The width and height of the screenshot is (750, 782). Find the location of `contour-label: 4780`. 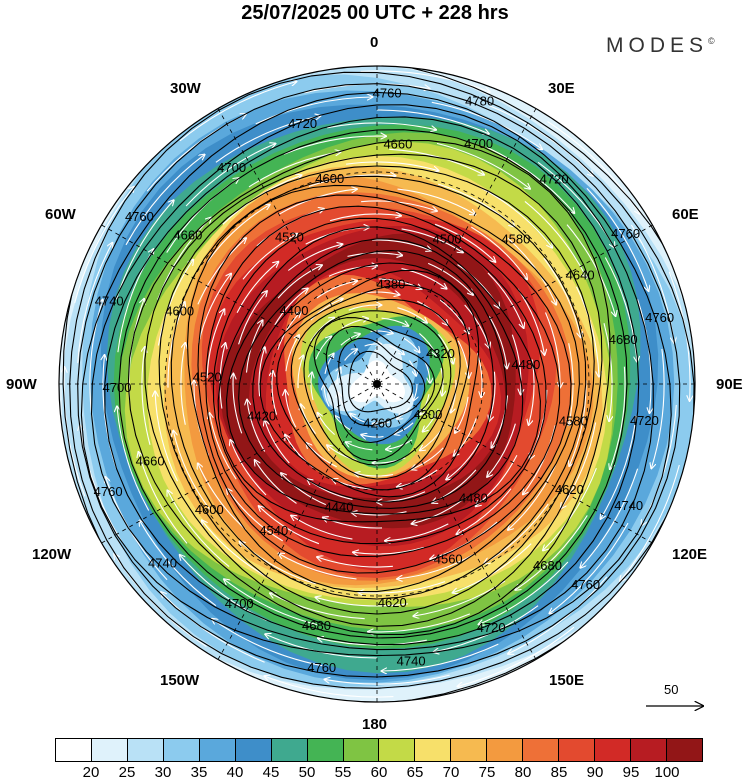

contour-label: 4780 is located at coordinates (479, 101).